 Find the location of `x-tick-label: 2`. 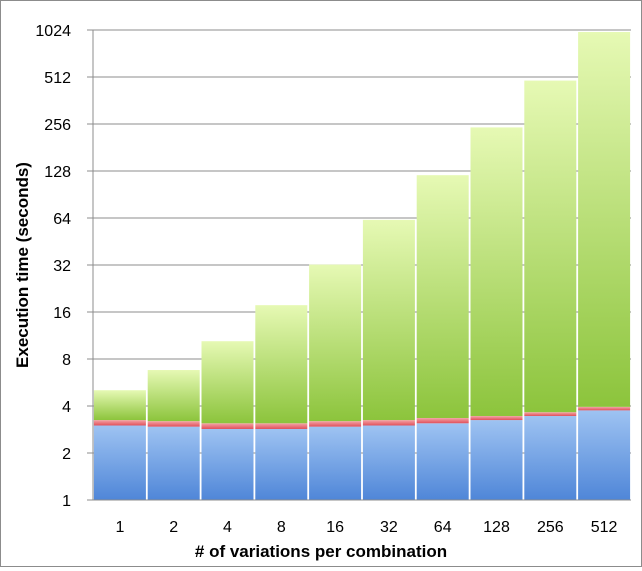

x-tick-label: 2 is located at coordinates (173, 527).